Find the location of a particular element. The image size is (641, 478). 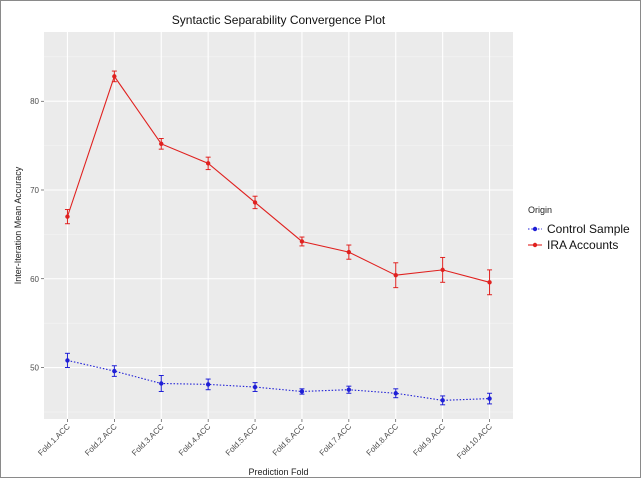

x-tick-label: Fold.7.ACC is located at coordinates (336, 440).